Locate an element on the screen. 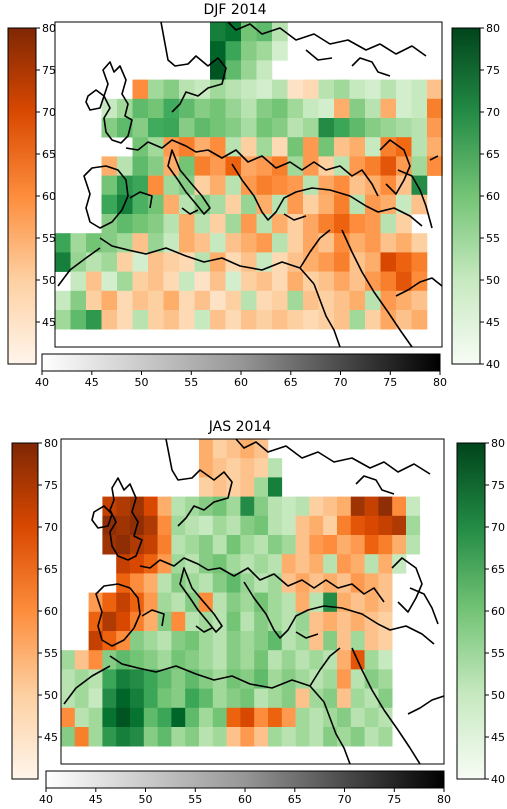 This screenshot has width=507, height=809. colorbar-tick-label: 75 is located at coordinates (51, 485).